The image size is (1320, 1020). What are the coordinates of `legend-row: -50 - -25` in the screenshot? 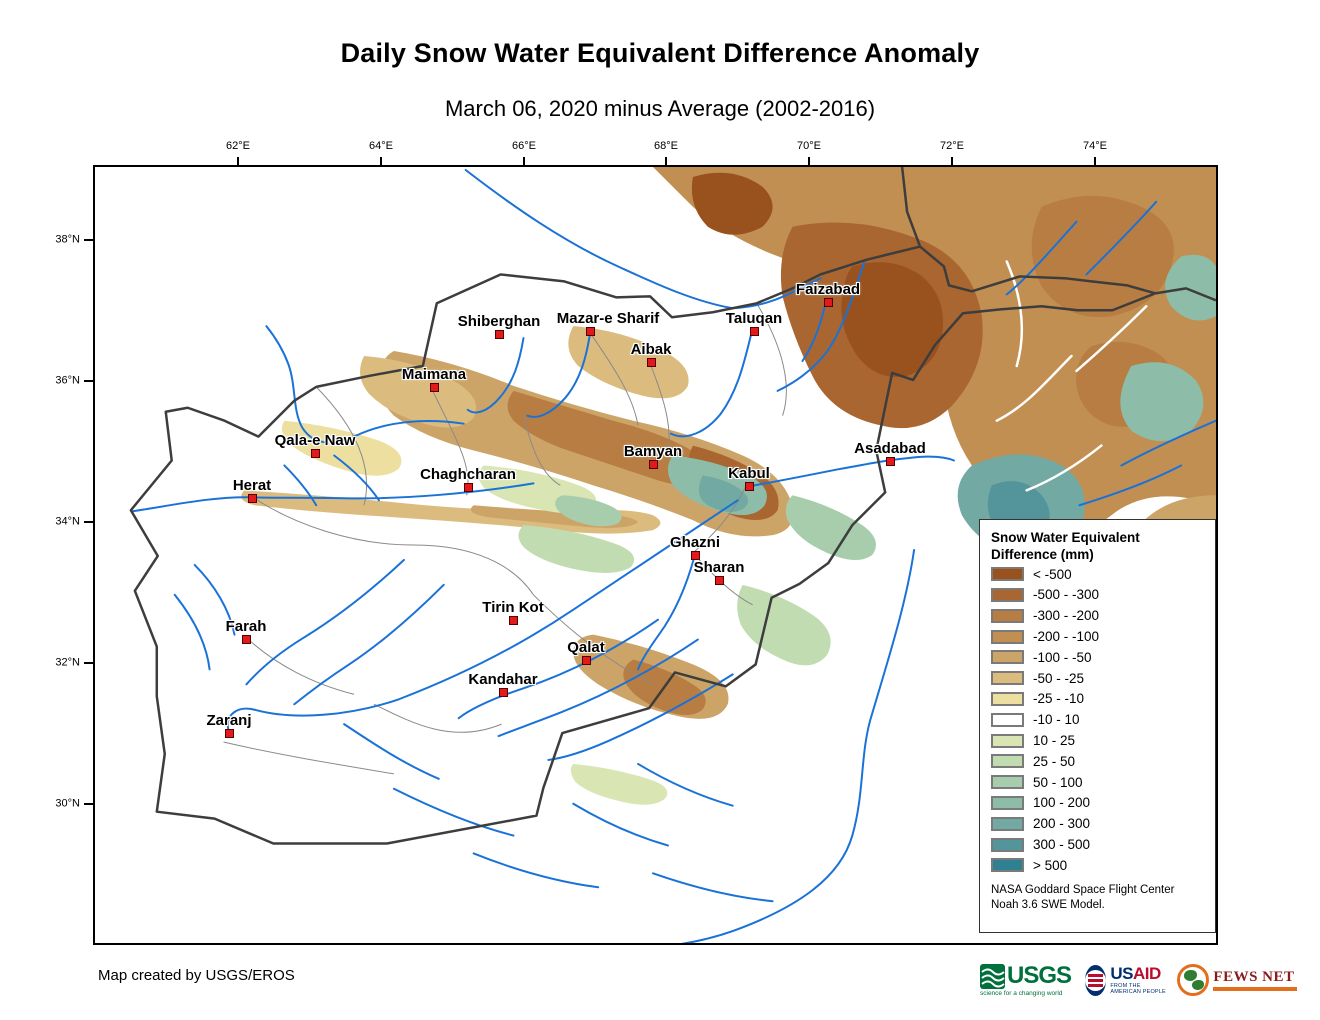 It's located at (1103, 678).